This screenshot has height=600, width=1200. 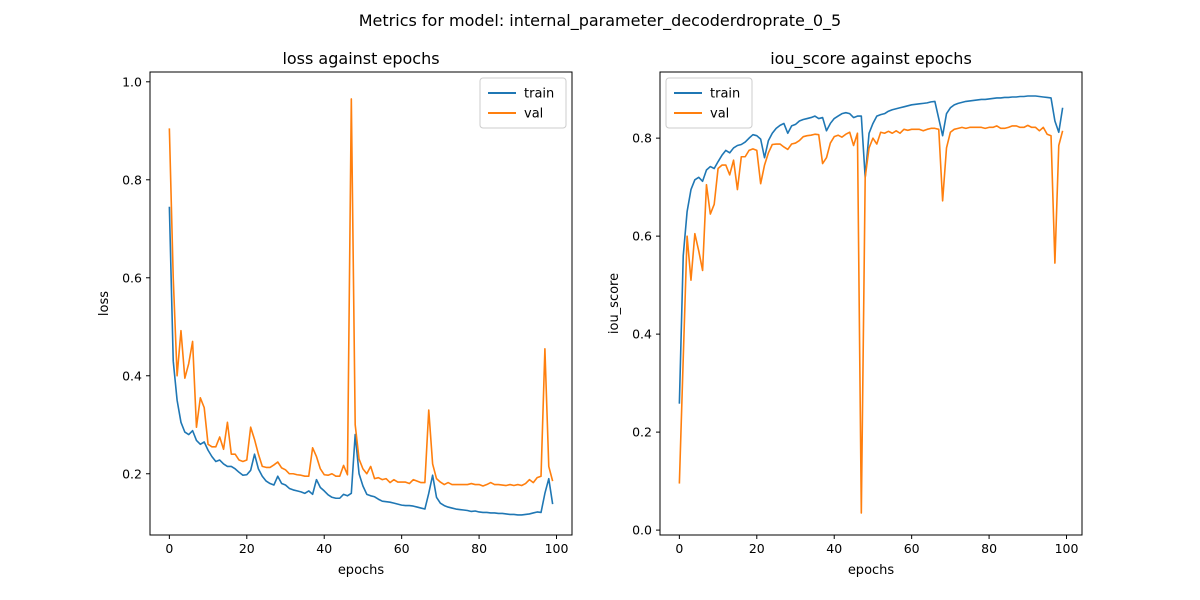 I want to click on loss-x-tick-label: 60, so click(x=402, y=548).